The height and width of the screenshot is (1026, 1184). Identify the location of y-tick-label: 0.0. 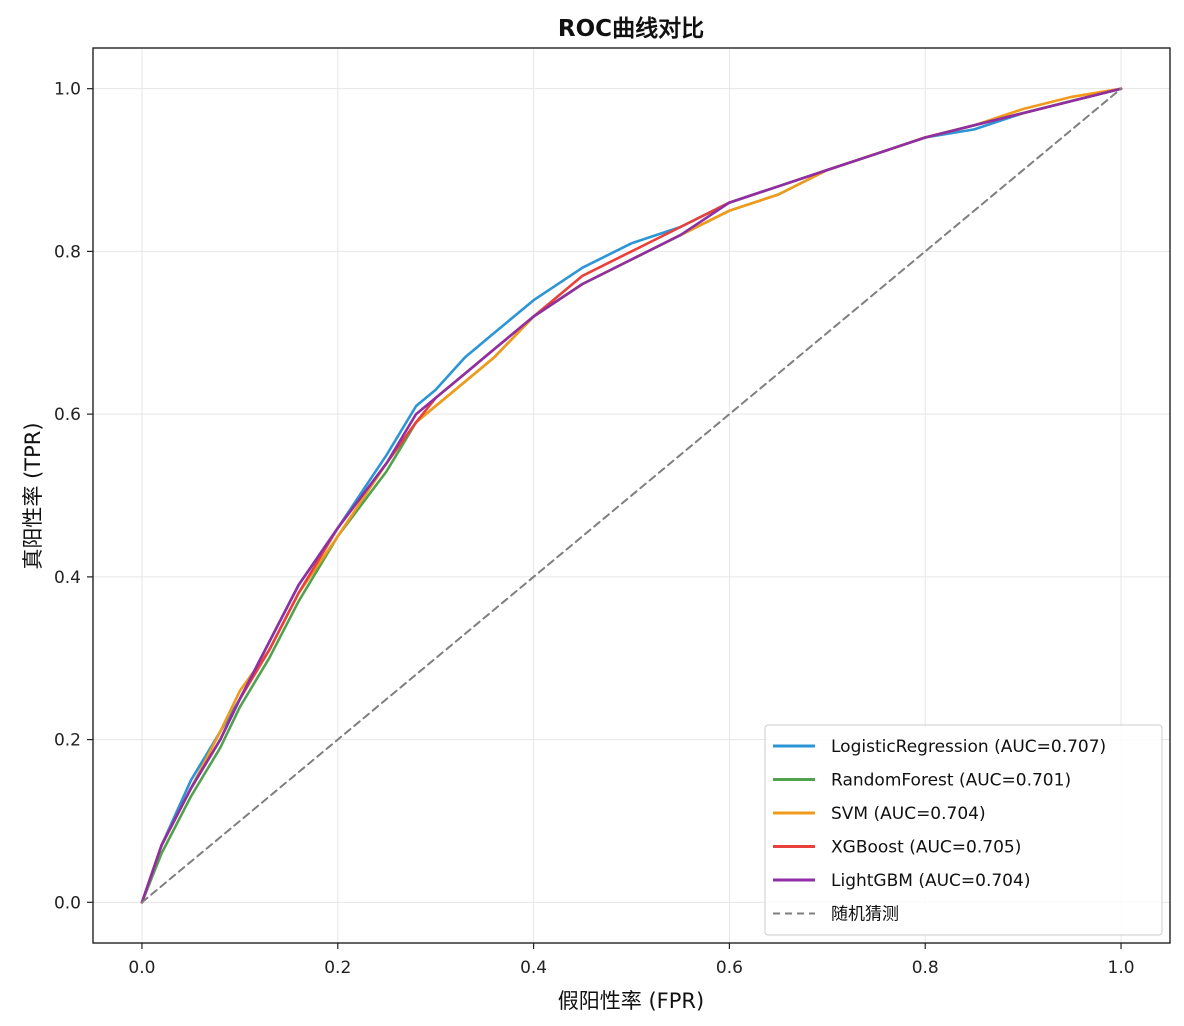
(67, 903).